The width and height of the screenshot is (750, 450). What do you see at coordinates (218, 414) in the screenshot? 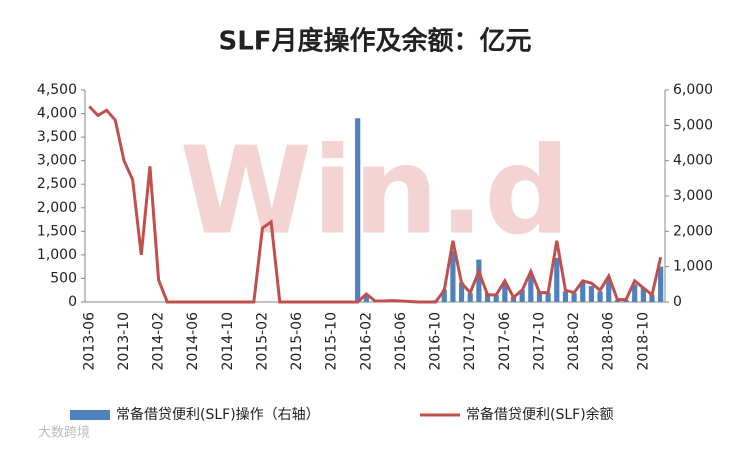
I see `legend-label: 常备借贷便利(SLF)操作（右轴）` at bounding box center [218, 414].